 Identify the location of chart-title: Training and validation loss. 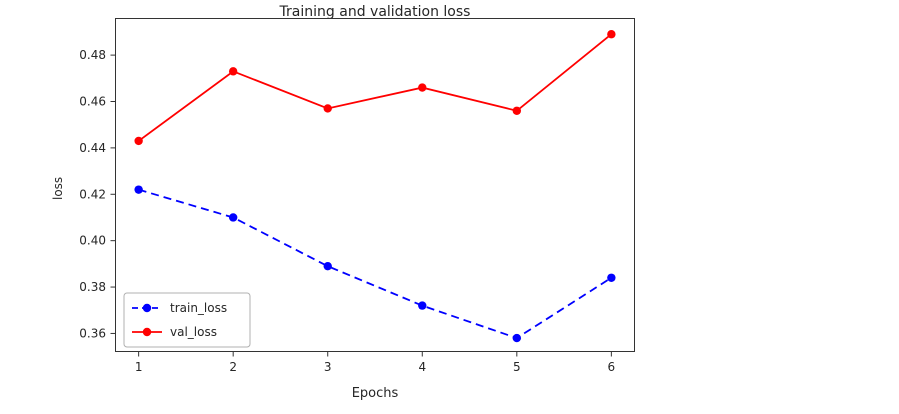
(375, 12).